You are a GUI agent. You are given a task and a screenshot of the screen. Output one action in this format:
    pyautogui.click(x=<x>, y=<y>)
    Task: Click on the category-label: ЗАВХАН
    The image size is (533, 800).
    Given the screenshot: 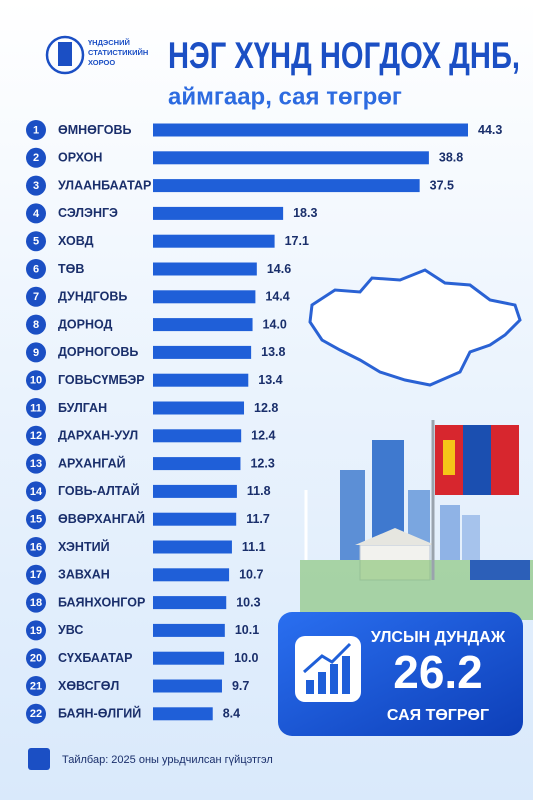 What is the action you would take?
    pyautogui.click(x=84, y=575)
    